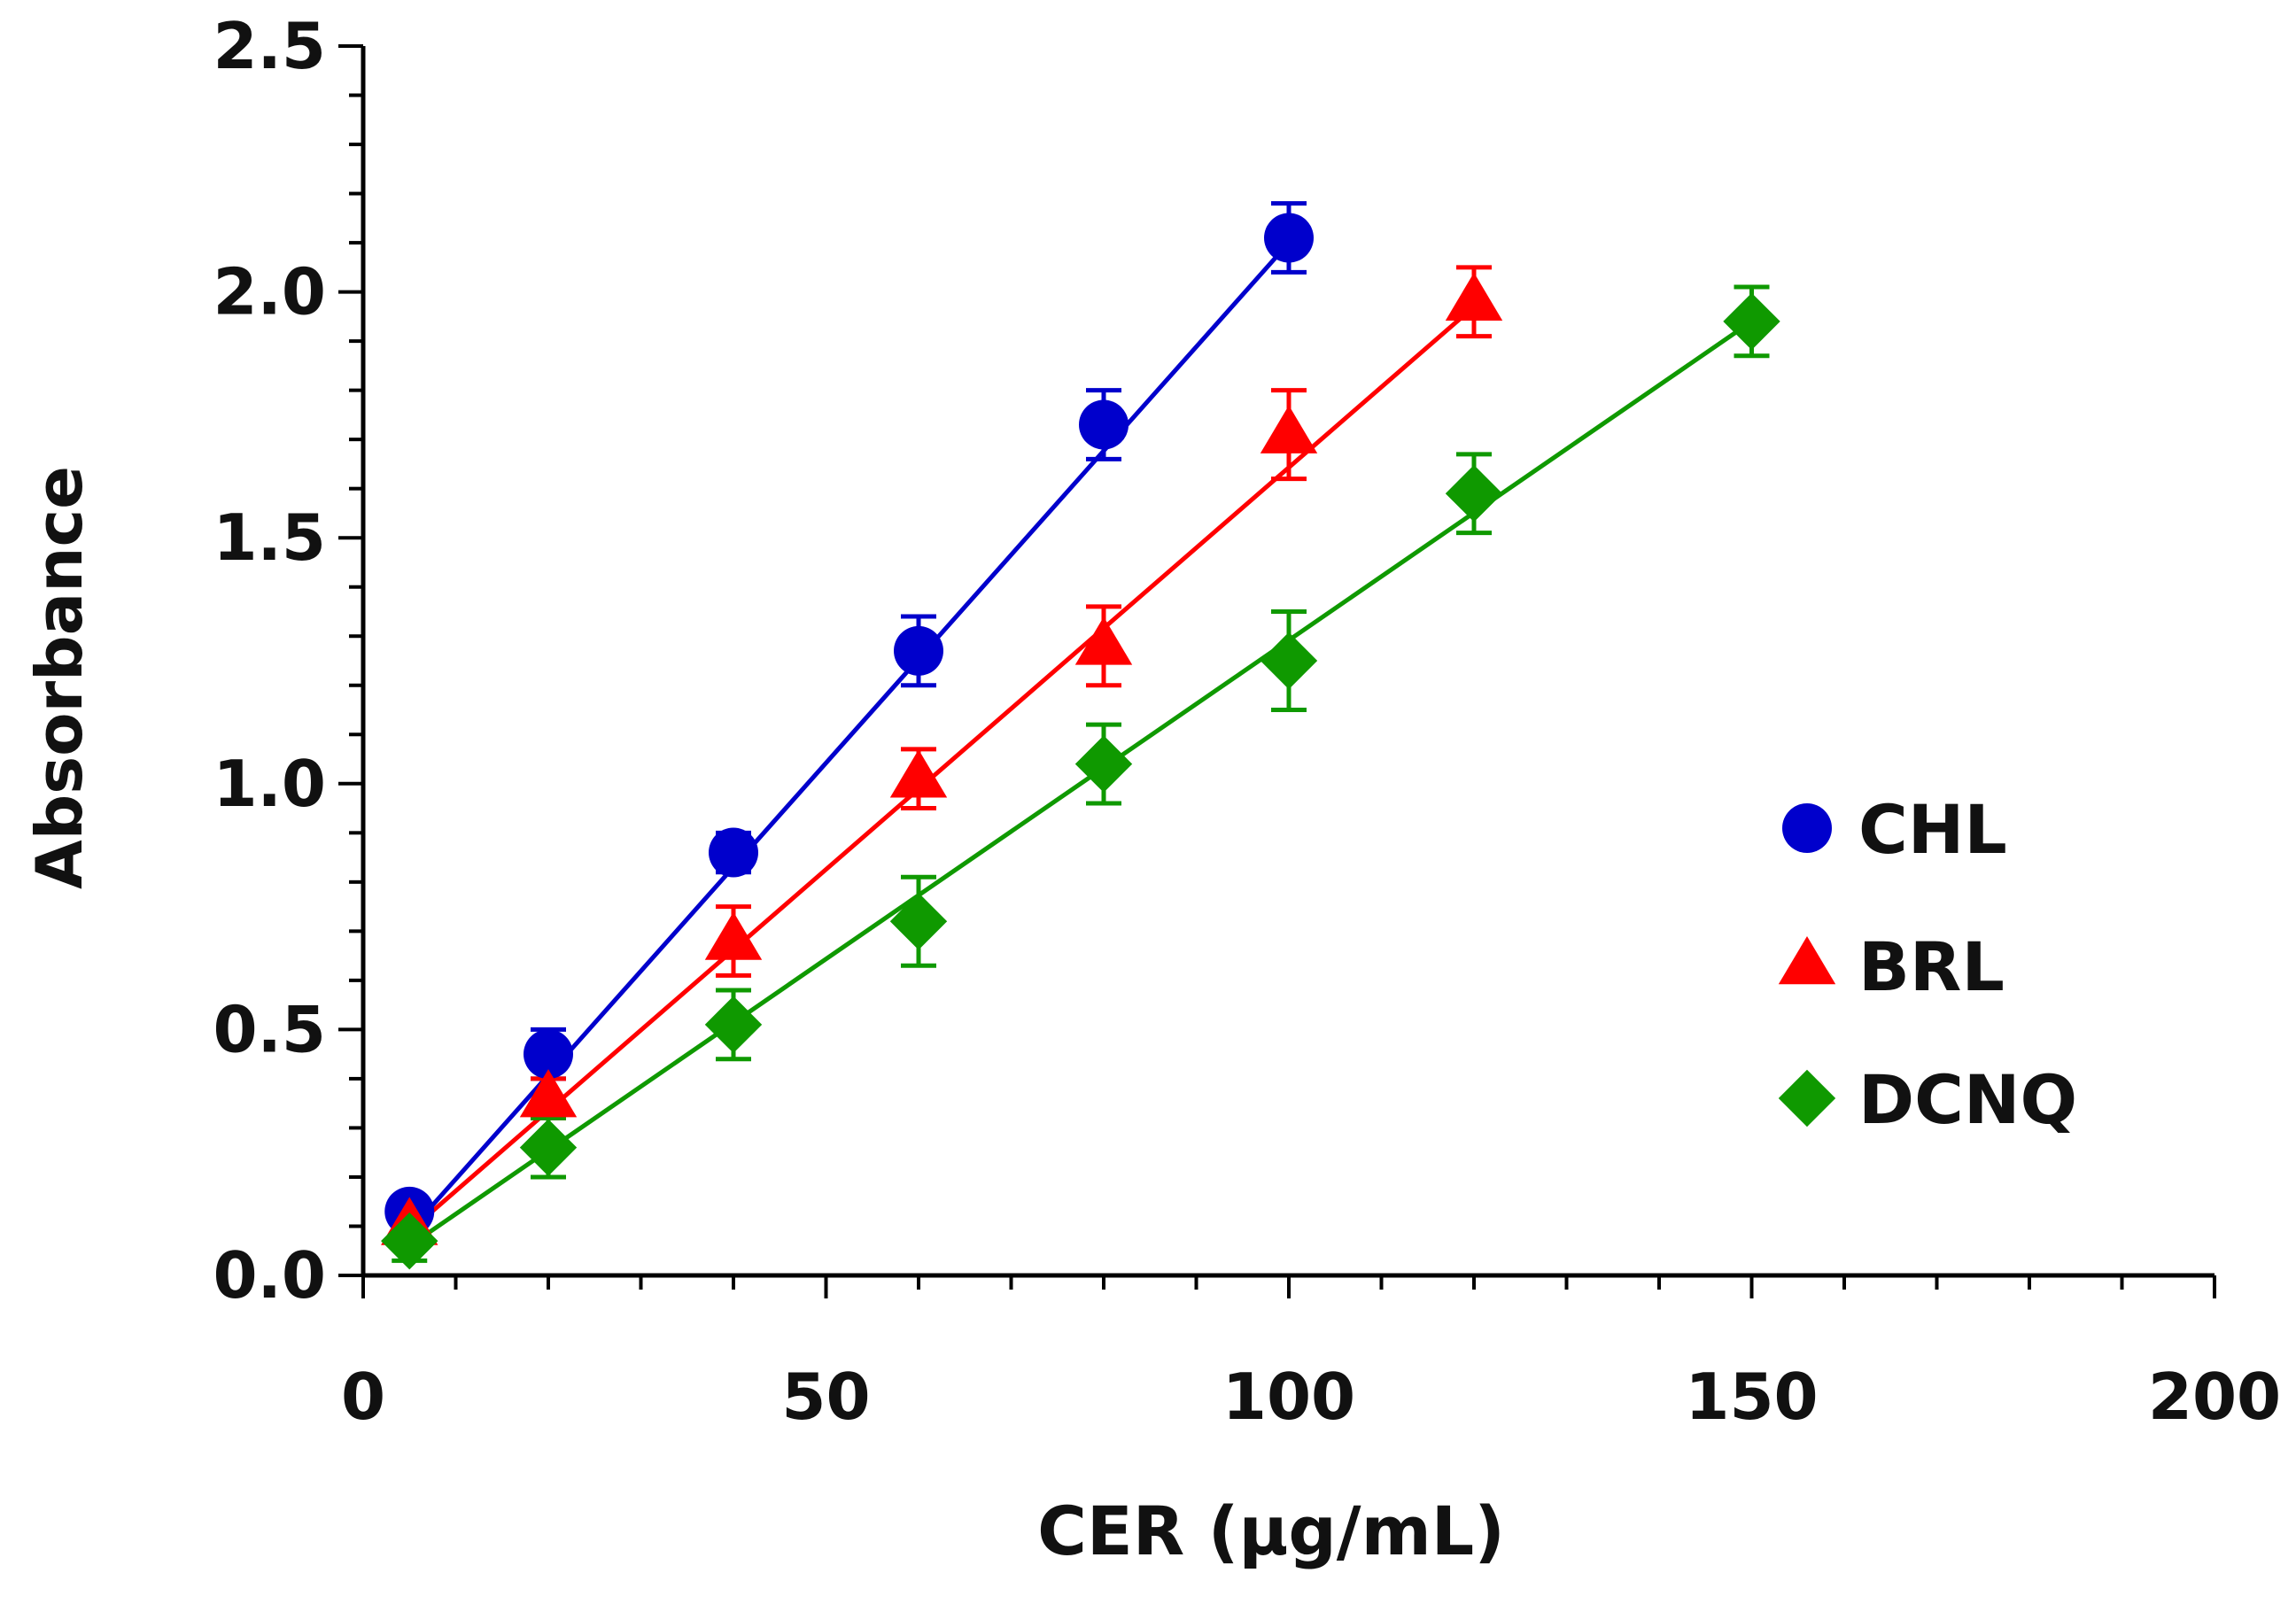 This screenshot has height=1604, width=2296. What do you see at coordinates (1807, 960) in the screenshot?
I see `legend-marker-brl` at bounding box center [1807, 960].